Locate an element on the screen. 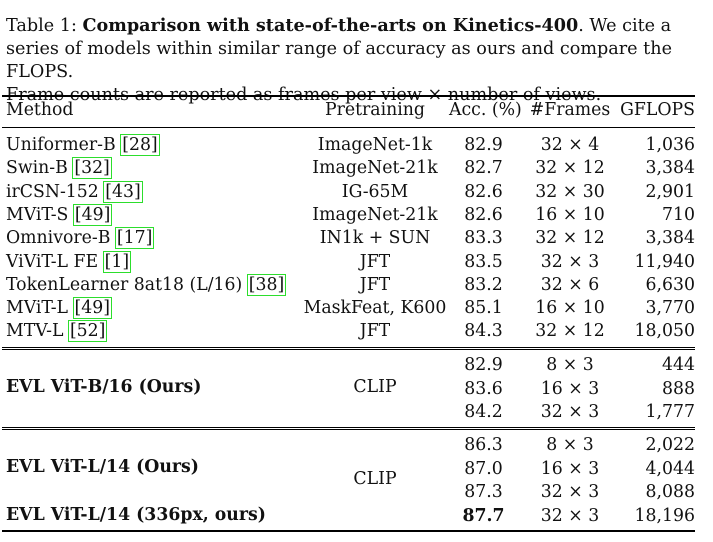  evl-b-method: EVL ViT-B/16 (Ours) is located at coordinates (104, 387).